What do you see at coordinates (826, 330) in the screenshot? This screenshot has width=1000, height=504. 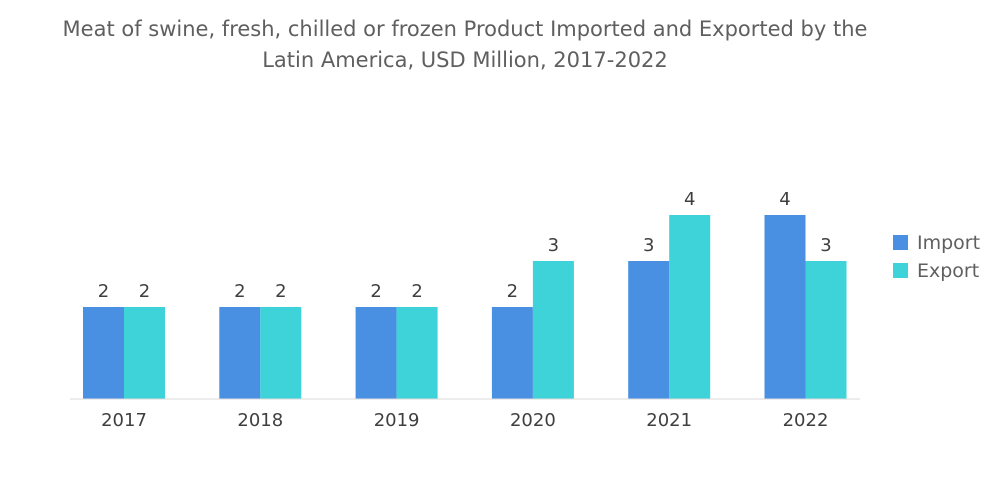 I see `bar-export-2022` at bounding box center [826, 330].